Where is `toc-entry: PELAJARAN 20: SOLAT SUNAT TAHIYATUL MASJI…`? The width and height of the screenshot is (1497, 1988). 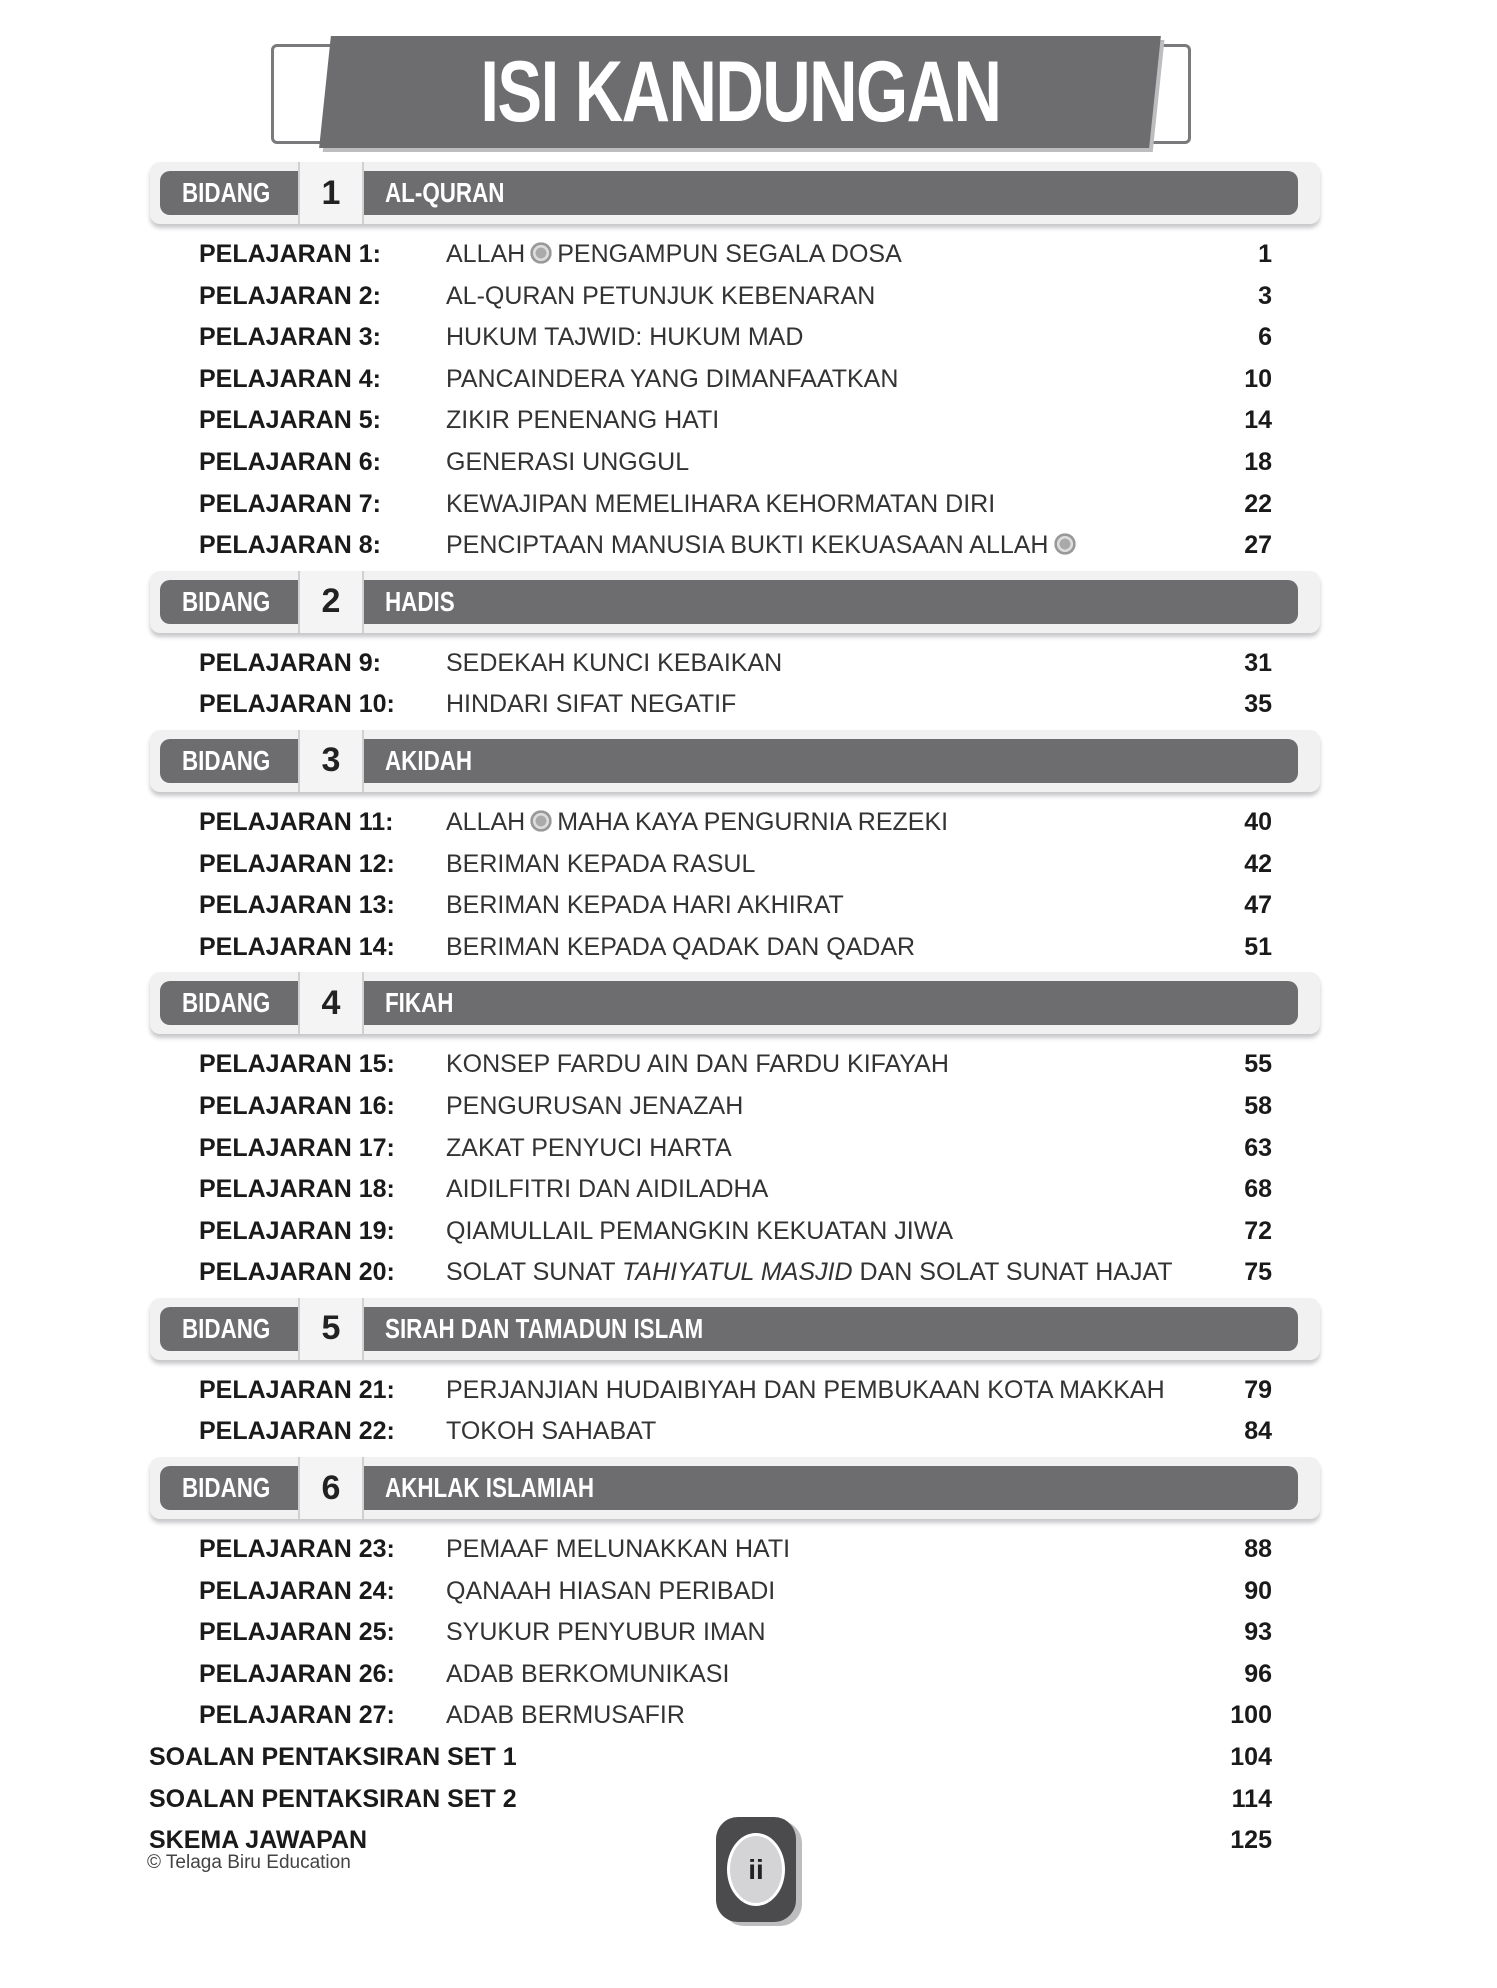
toc-entry: PELAJARAN 20: SOLAT SUNAT TAHIYATUL MASJI… is located at coordinates (748, 1273).